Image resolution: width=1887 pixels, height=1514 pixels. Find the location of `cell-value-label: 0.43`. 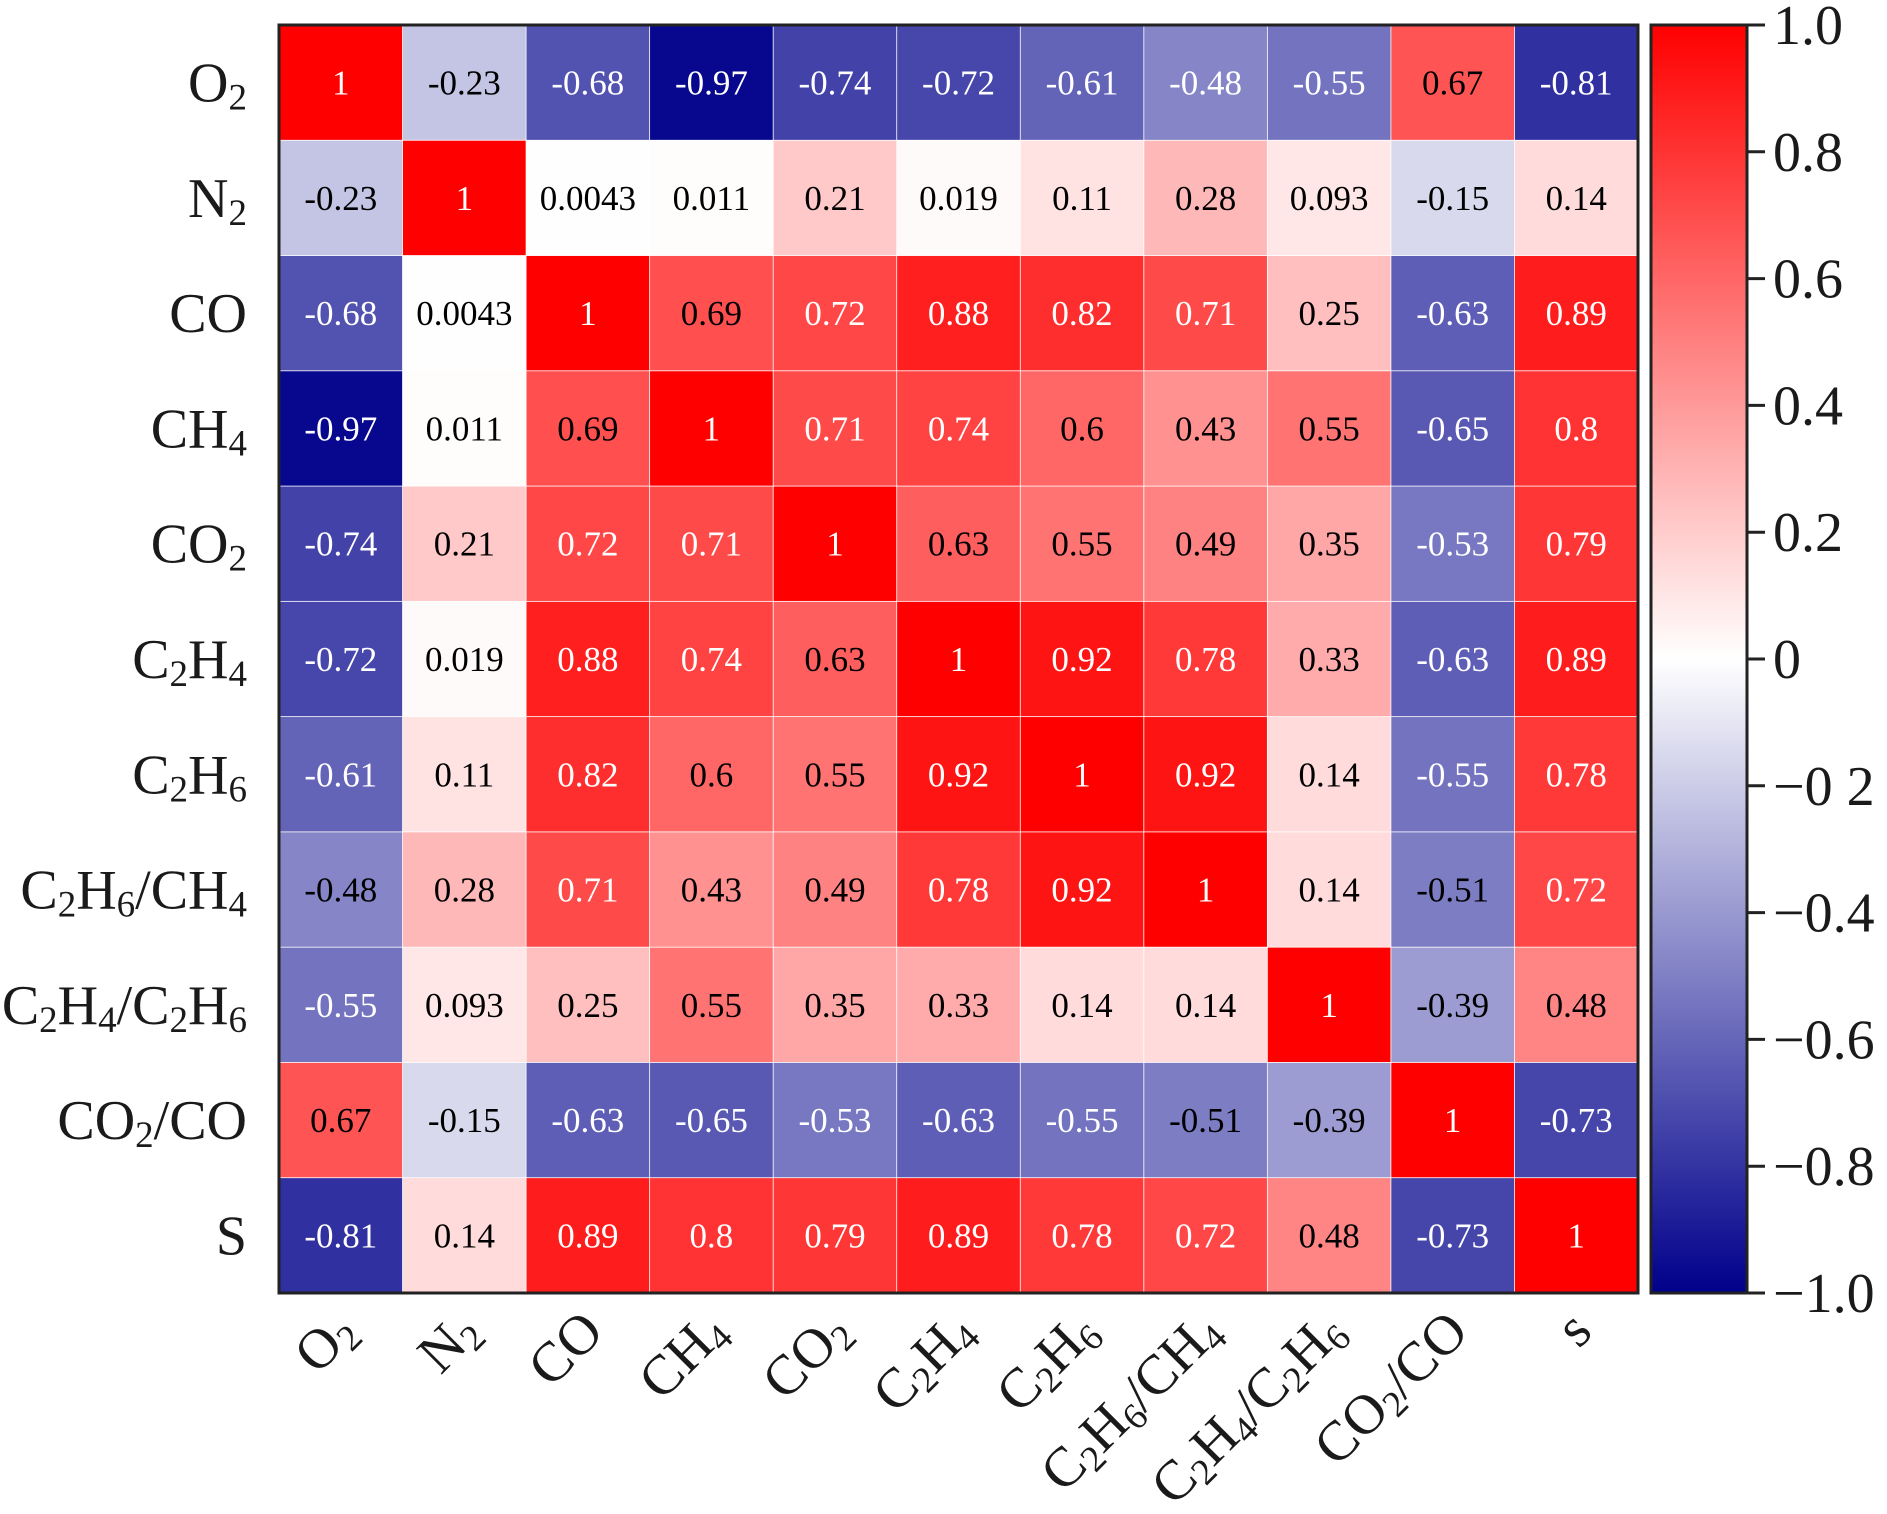

cell-value-label: 0.43 is located at coordinates (1205, 428).